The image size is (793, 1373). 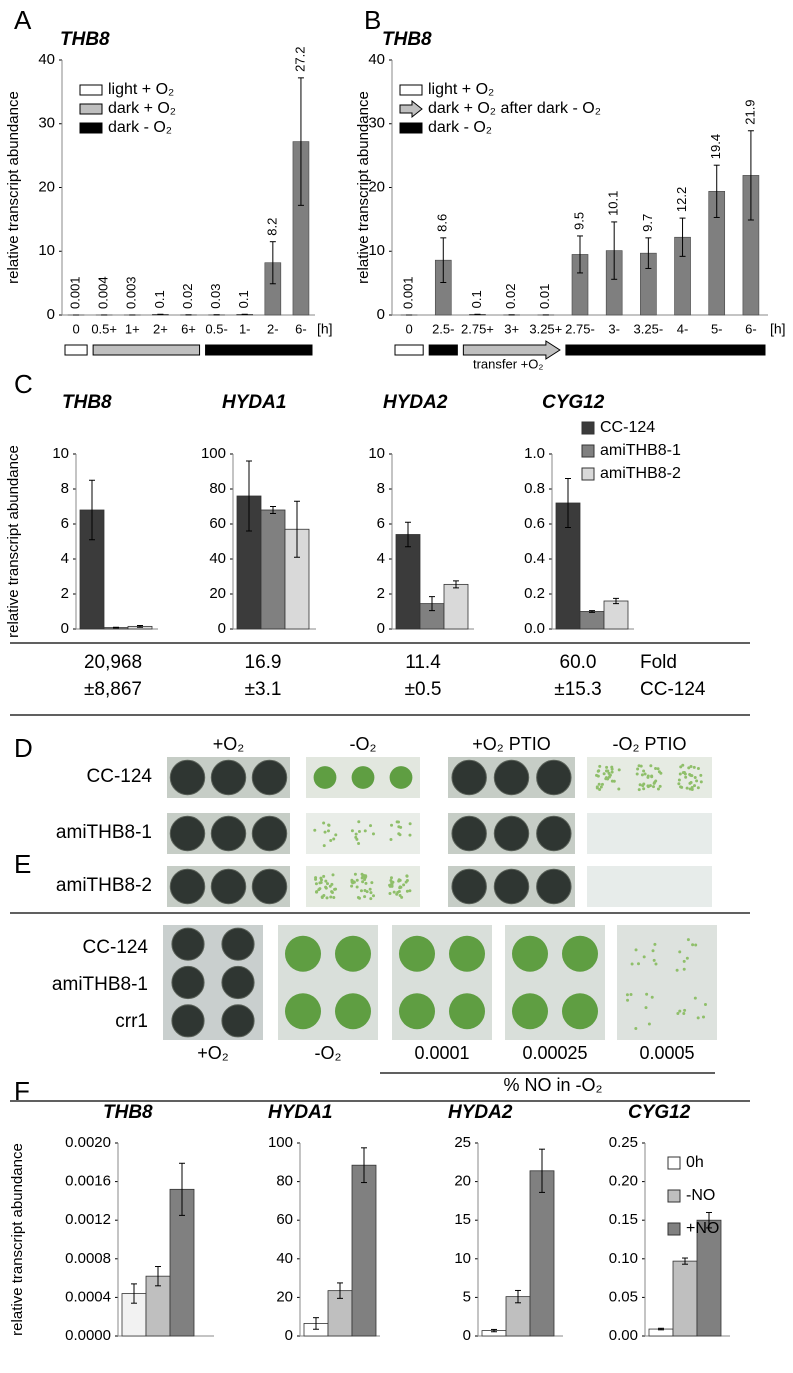 What do you see at coordinates (103, 292) in the screenshot?
I see `value-label: 0.004` at bounding box center [103, 292].